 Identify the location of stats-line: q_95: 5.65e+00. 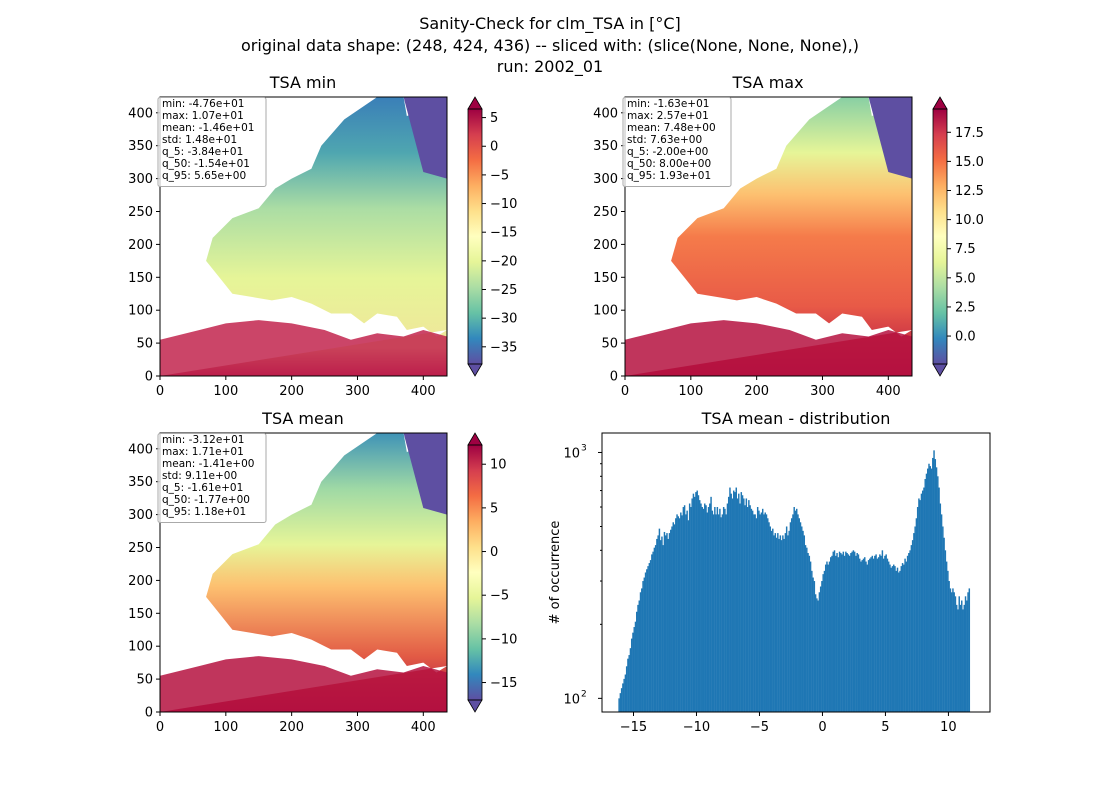
(204, 176).